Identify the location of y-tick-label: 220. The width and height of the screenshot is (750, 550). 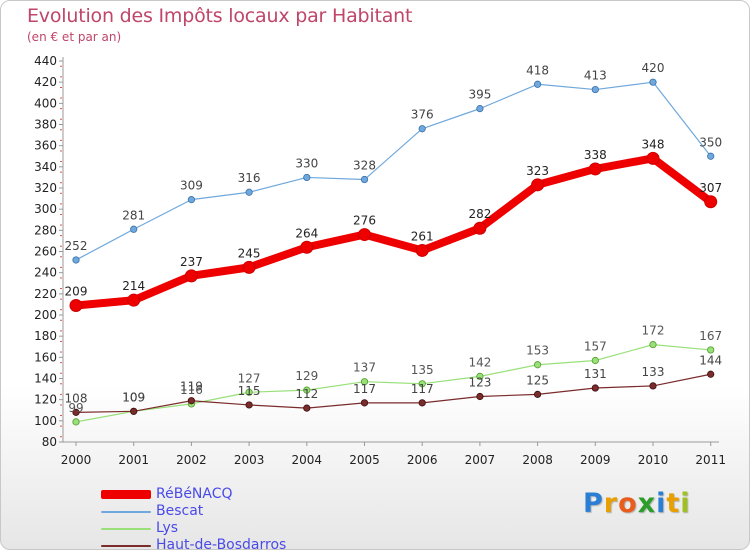
(45, 294).